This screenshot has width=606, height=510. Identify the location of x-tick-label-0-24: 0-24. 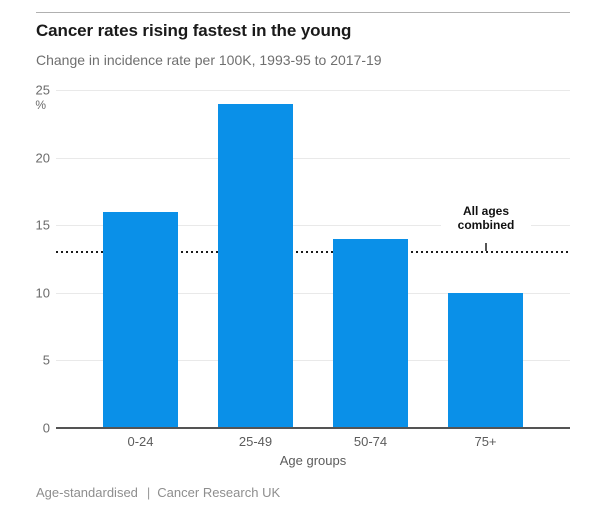
(140, 441).